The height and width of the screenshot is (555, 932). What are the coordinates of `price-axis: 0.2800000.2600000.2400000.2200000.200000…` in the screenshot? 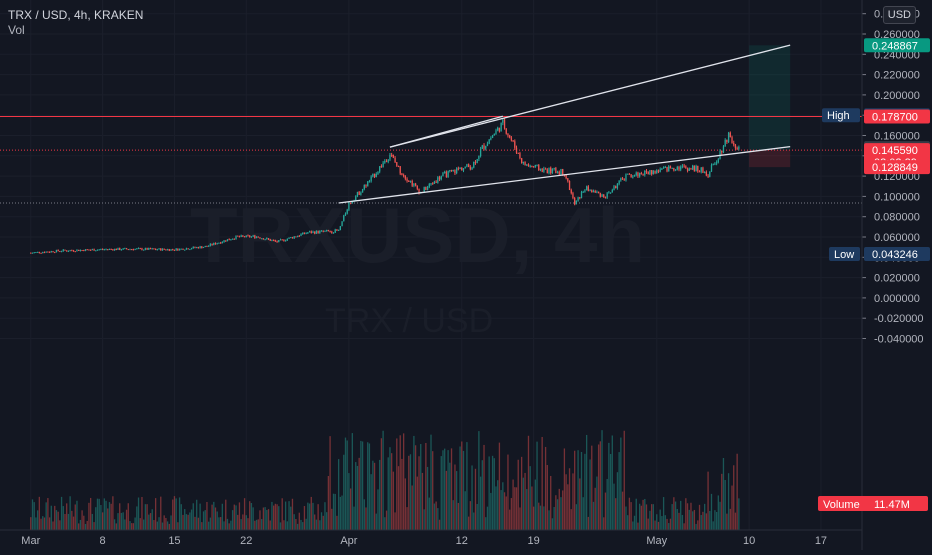 It's located at (892, 275).